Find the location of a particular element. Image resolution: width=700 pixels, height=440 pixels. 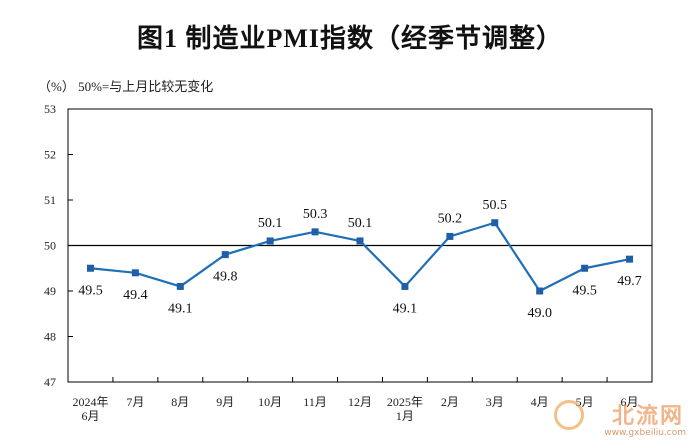

x-tick-label: 8月 is located at coordinates (180, 402).